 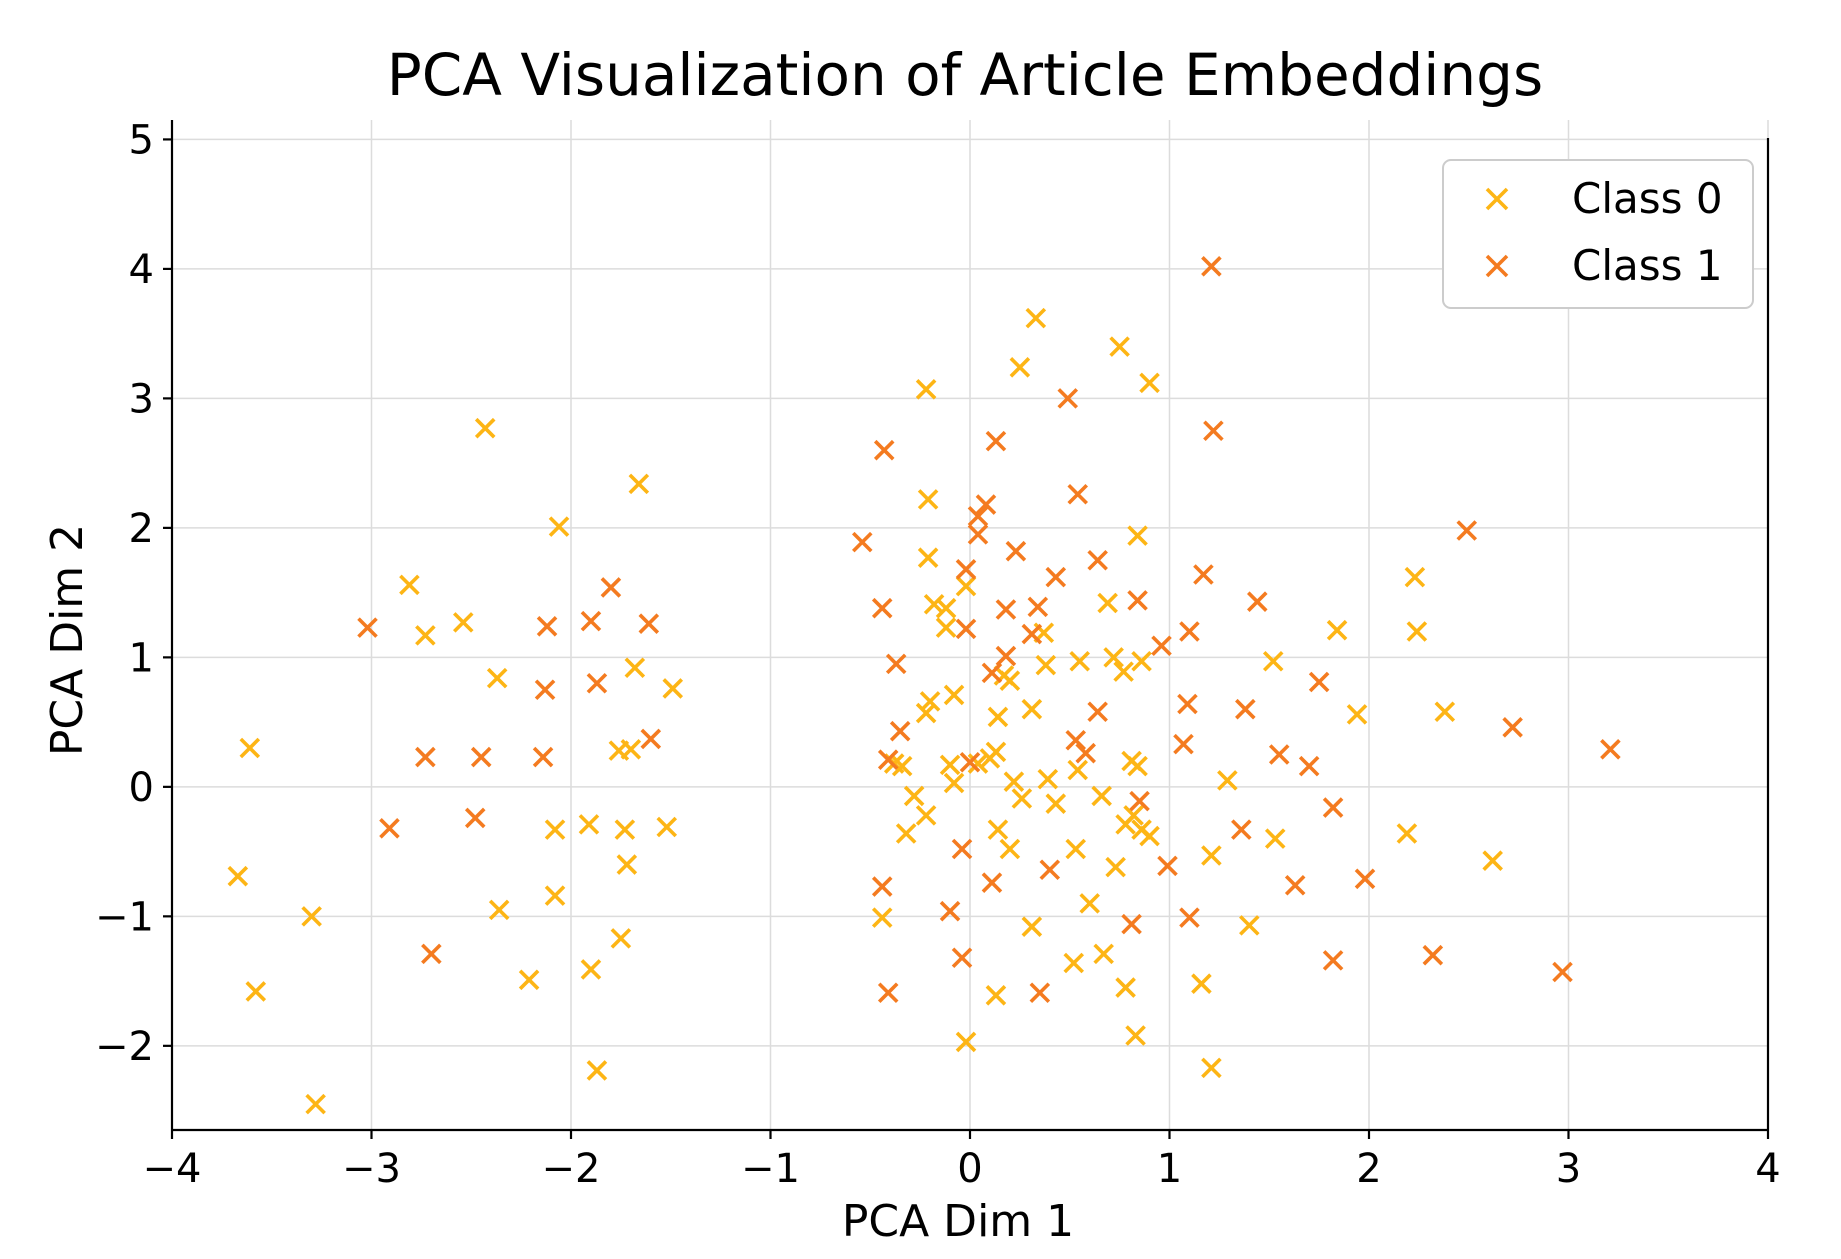 I want to click on x-tick-label: 1, so click(x=1169, y=1169).